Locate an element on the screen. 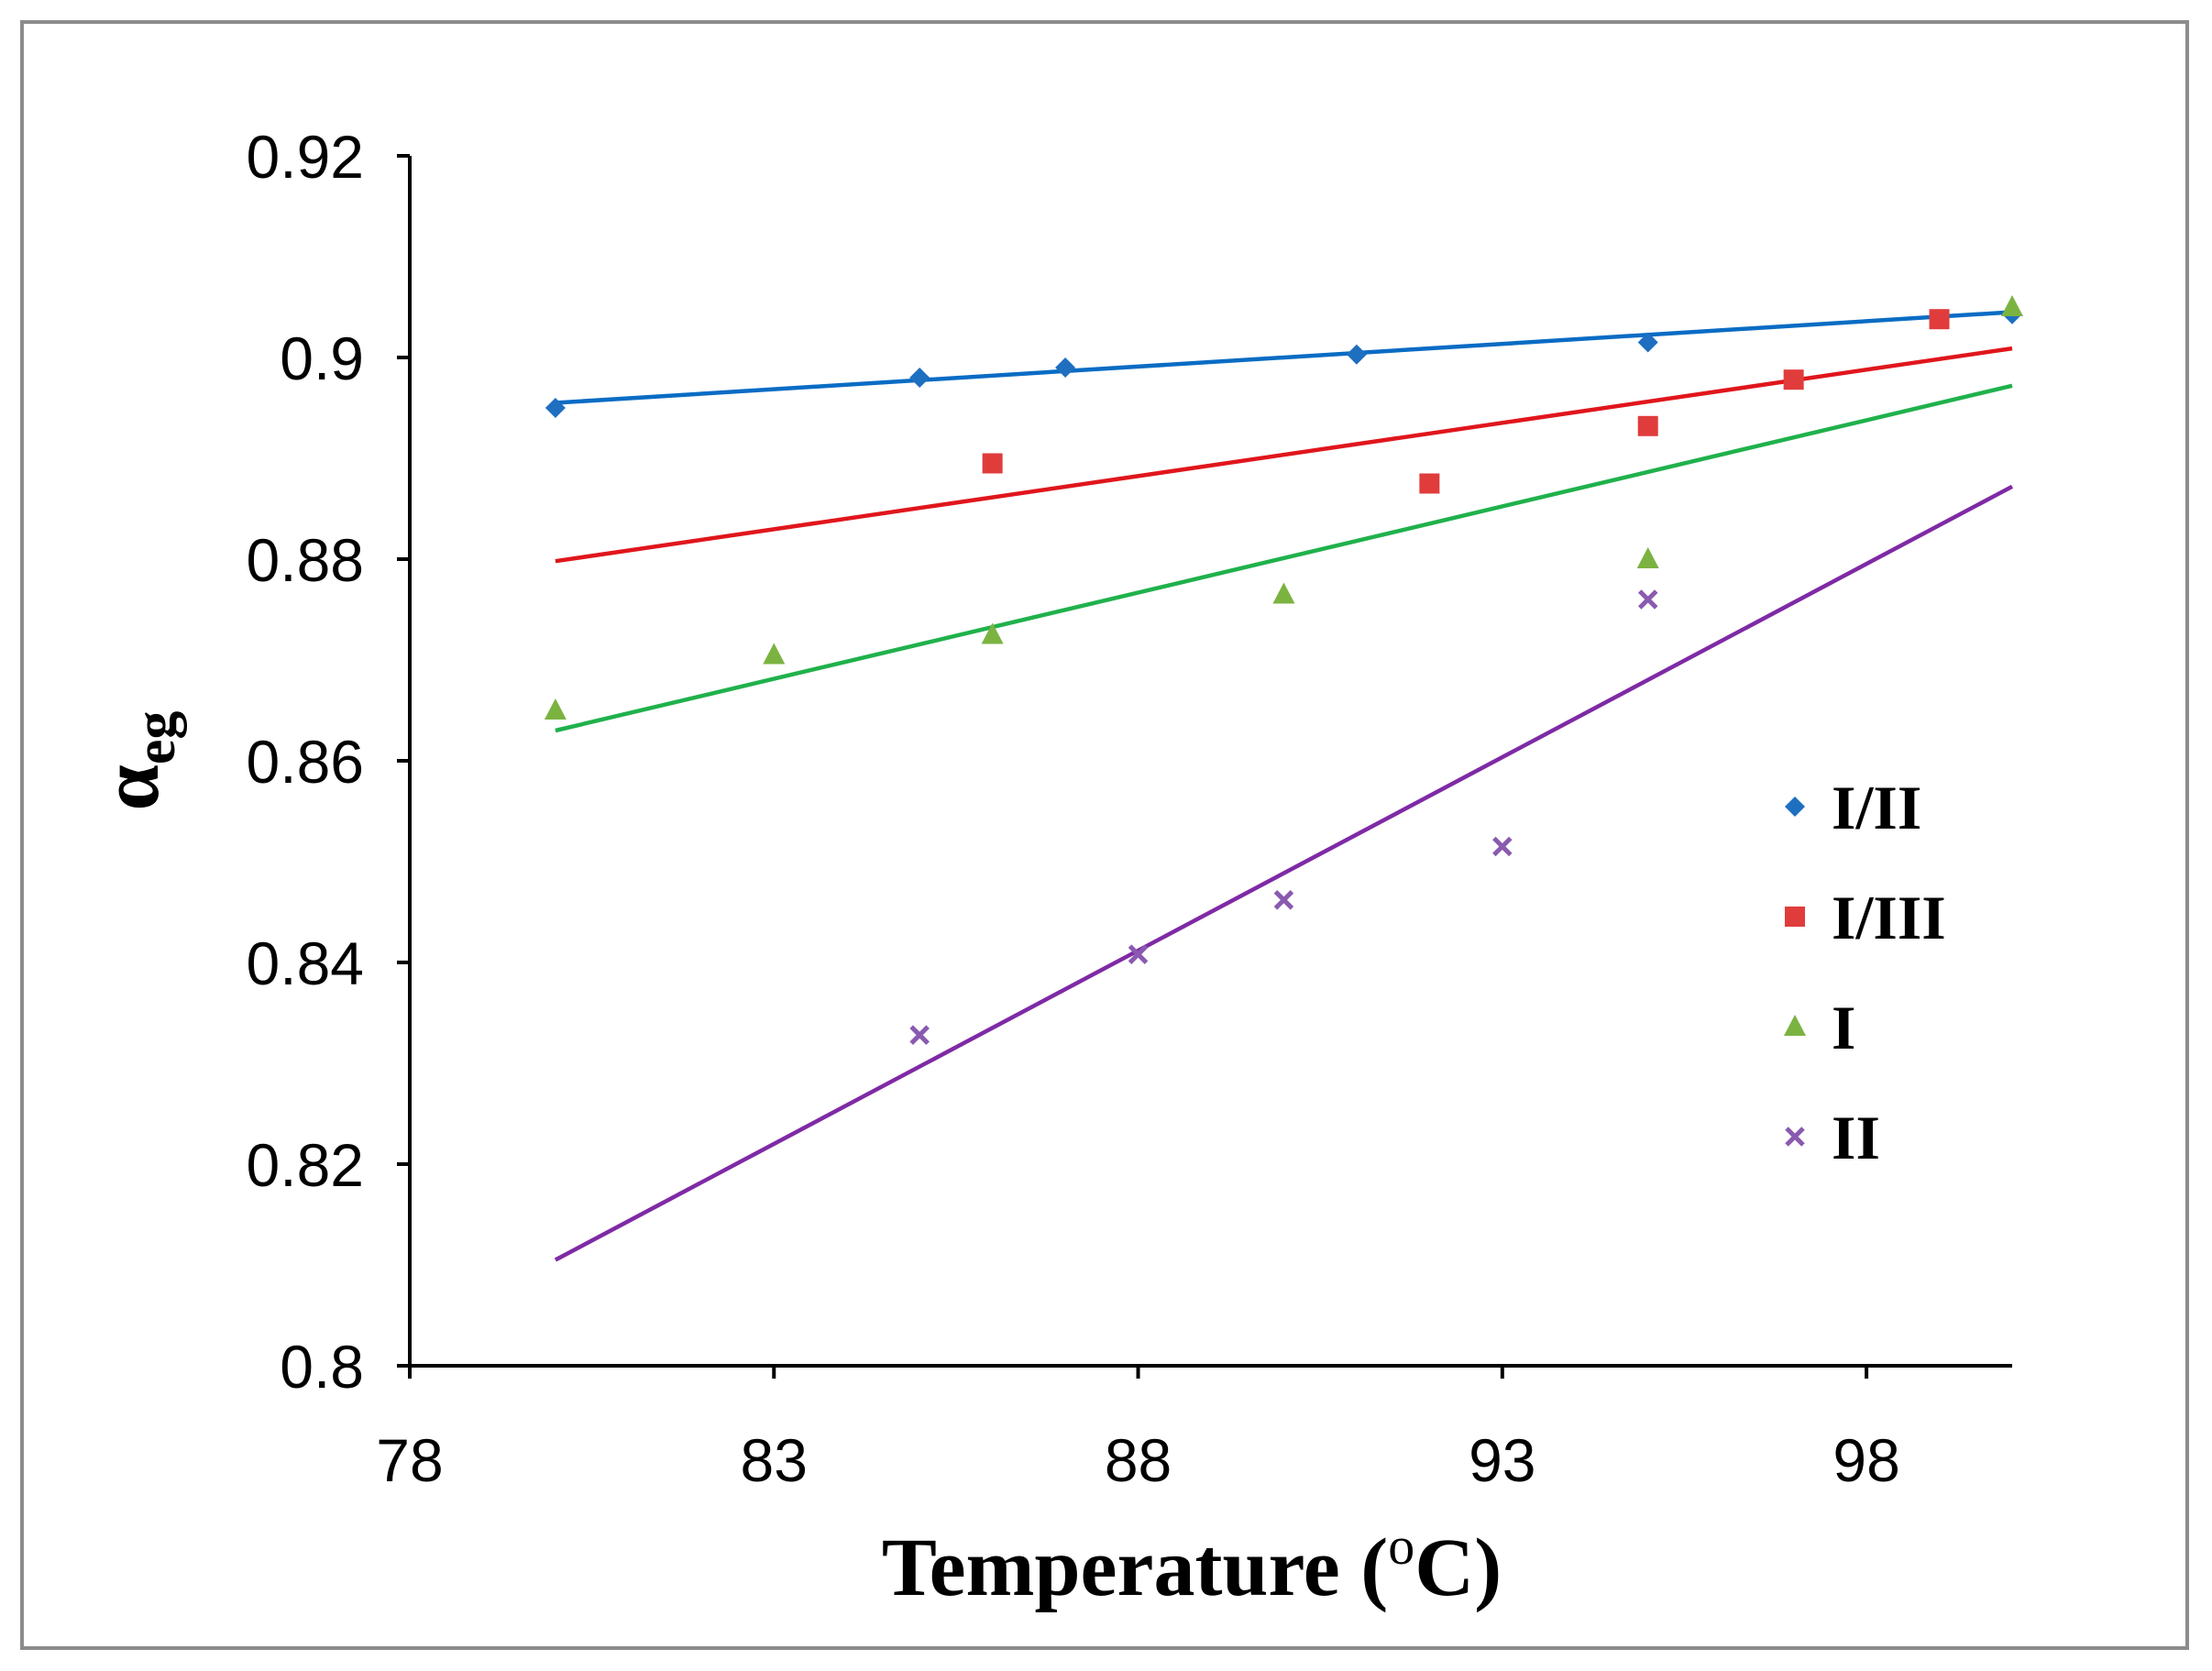 This screenshot has height=1671, width=2212. x-axis-title-sup: o is located at coordinates (1401, 1546).